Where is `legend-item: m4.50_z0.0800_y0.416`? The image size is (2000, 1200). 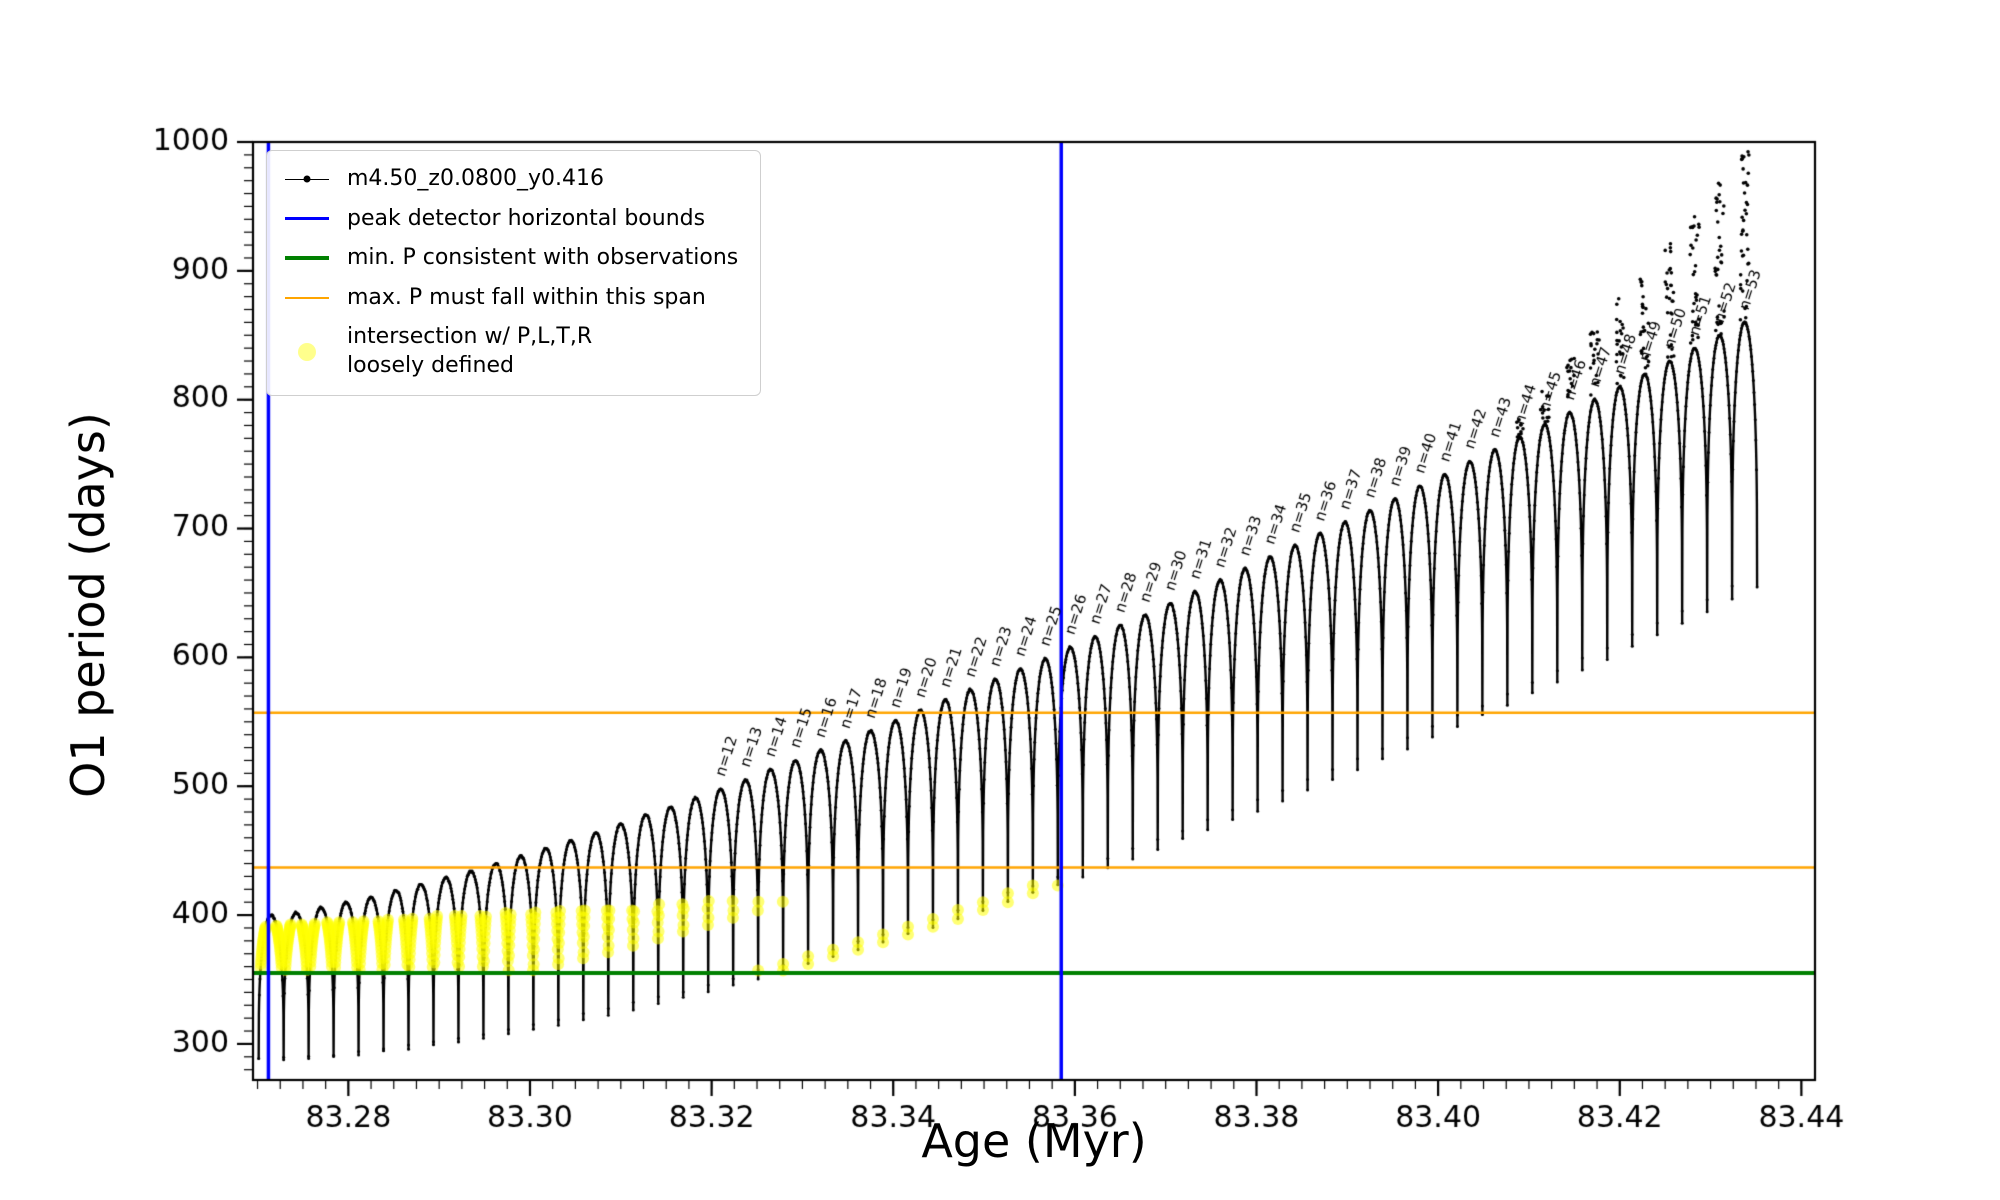 legend-item: m4.50_z0.0800_y0.416 is located at coordinates (510, 179).